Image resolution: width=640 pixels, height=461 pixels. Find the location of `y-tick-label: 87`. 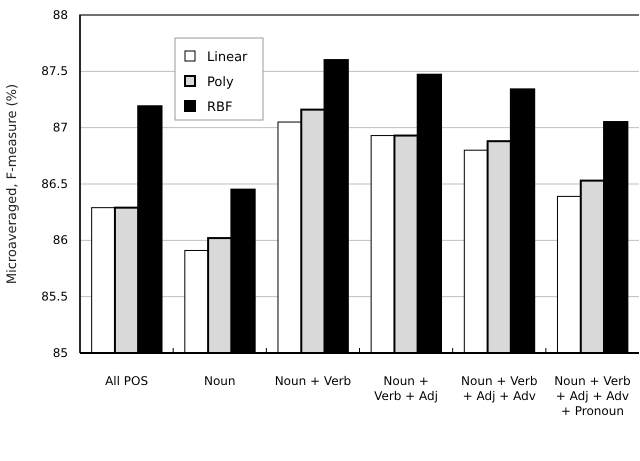

y-tick-label: 87 is located at coordinates (60, 127).